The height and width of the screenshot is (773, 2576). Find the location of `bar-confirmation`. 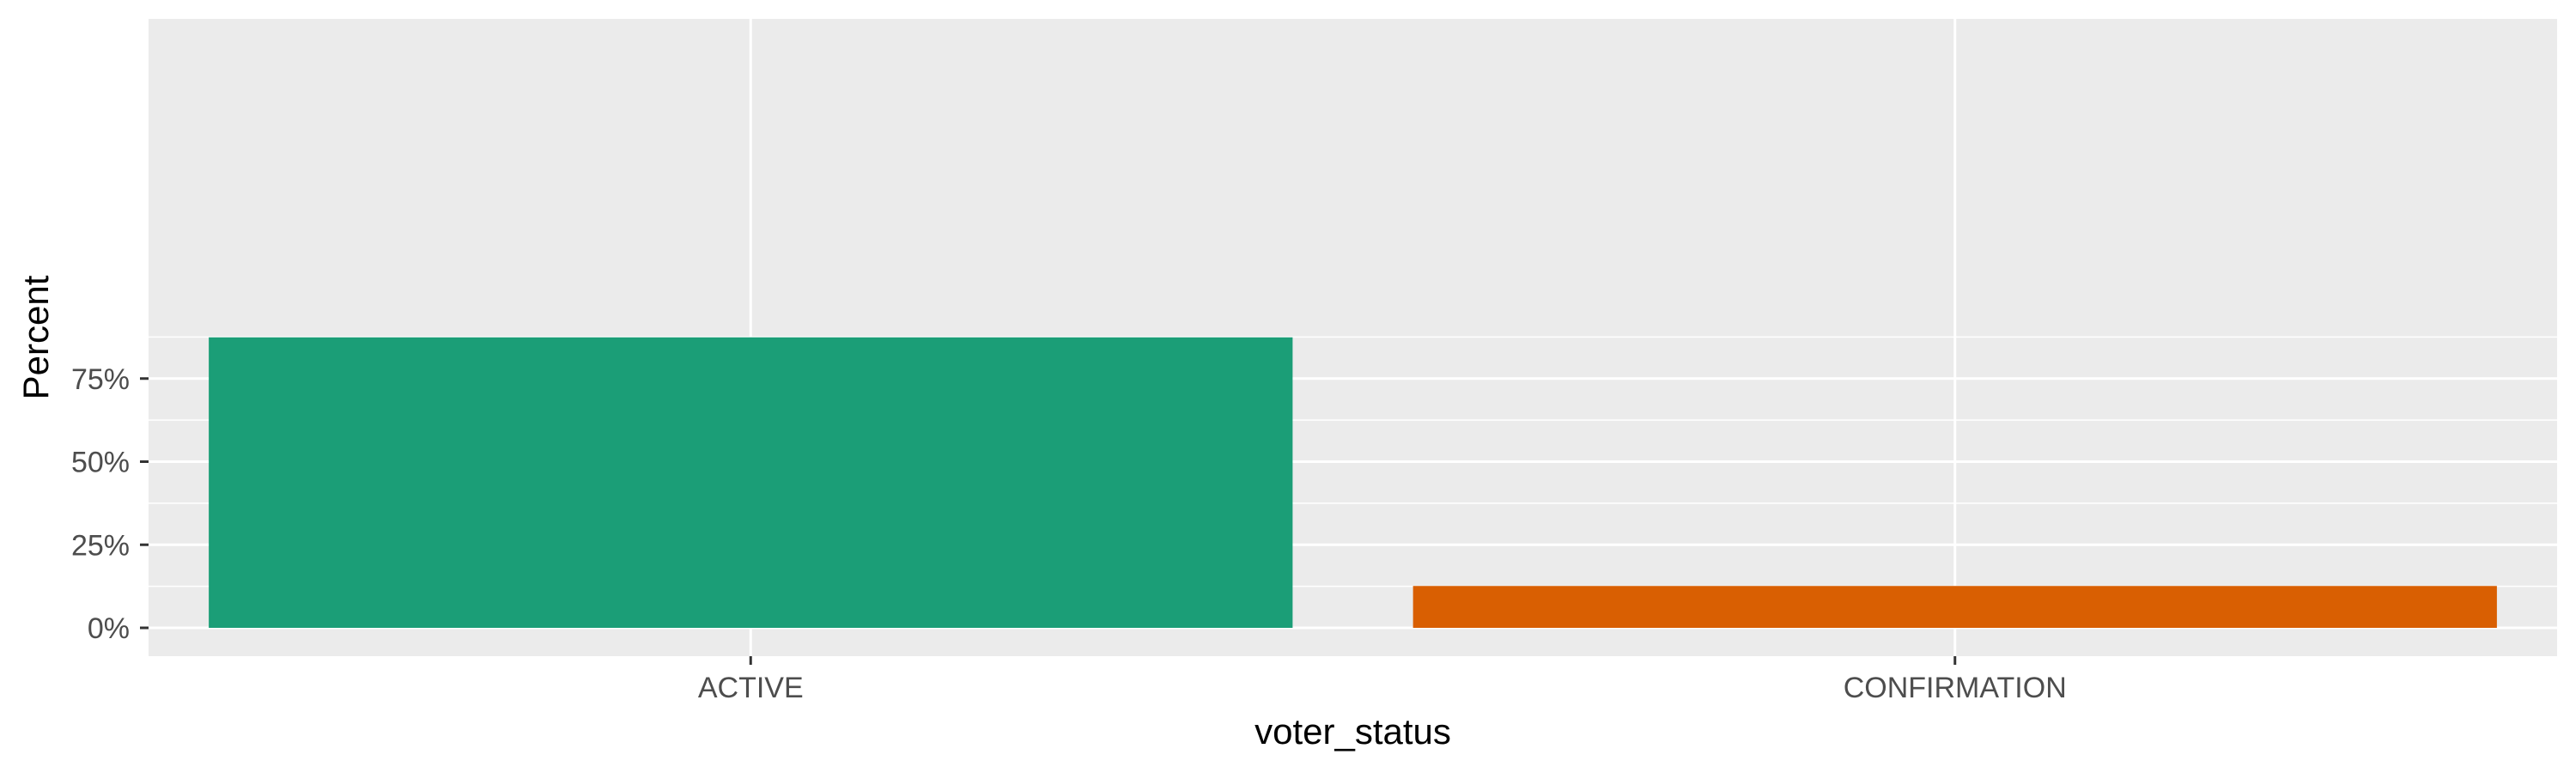

bar-confirmation is located at coordinates (1955, 607).